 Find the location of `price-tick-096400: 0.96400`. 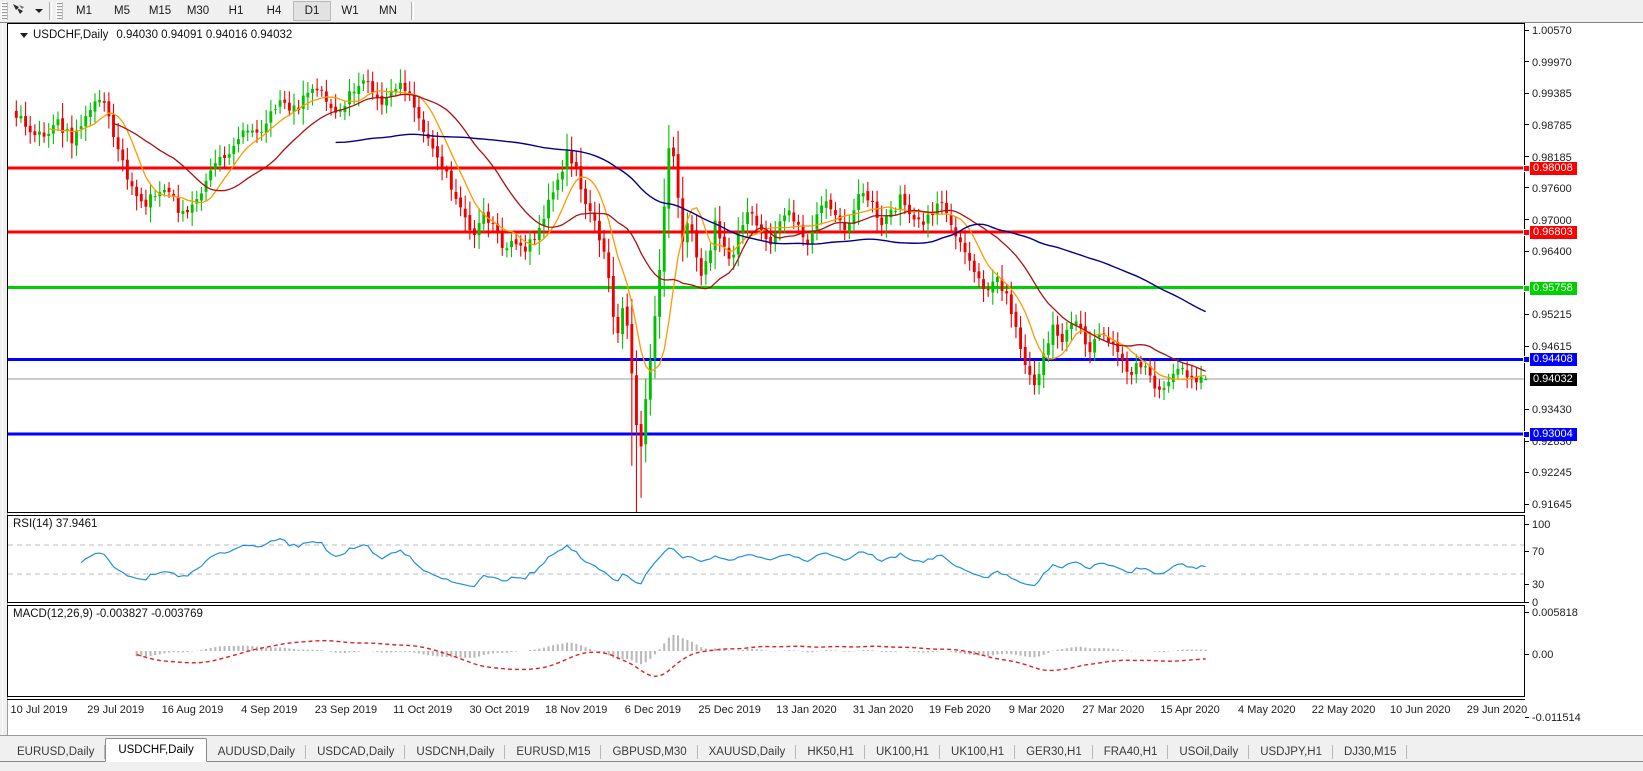

price-tick-096400: 0.96400 is located at coordinates (1548, 252).